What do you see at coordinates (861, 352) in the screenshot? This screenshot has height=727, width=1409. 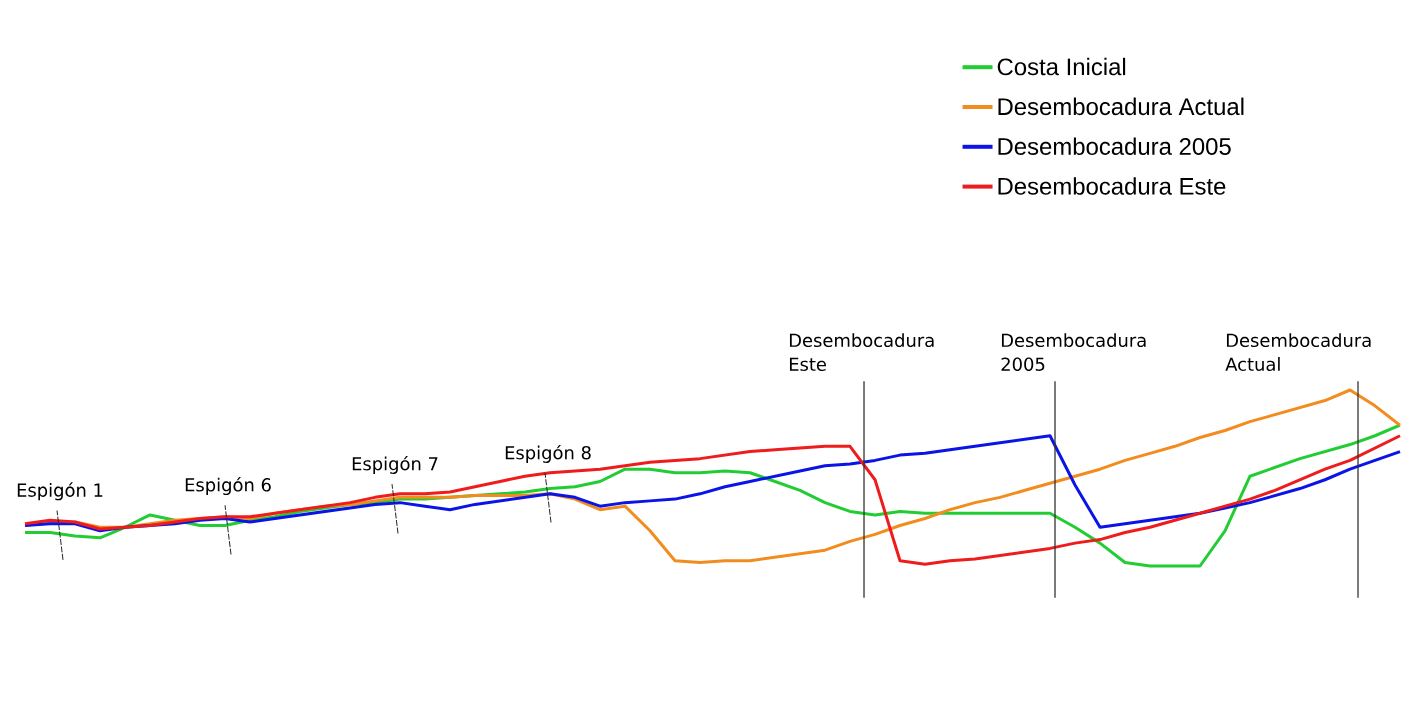 I see `text: Desembocadura Este` at bounding box center [861, 352].